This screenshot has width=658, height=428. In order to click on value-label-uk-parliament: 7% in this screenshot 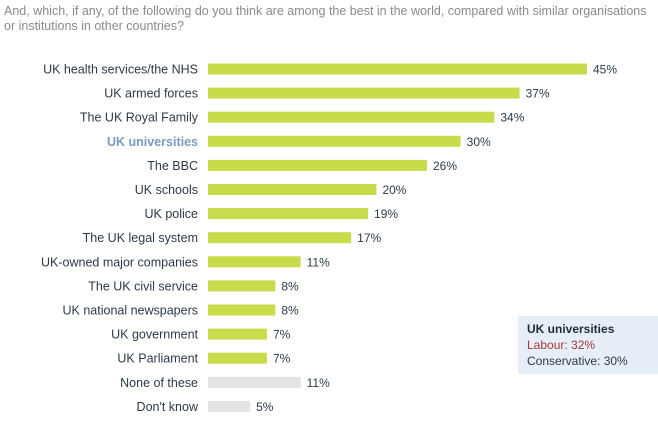, I will do `click(282, 359)`.